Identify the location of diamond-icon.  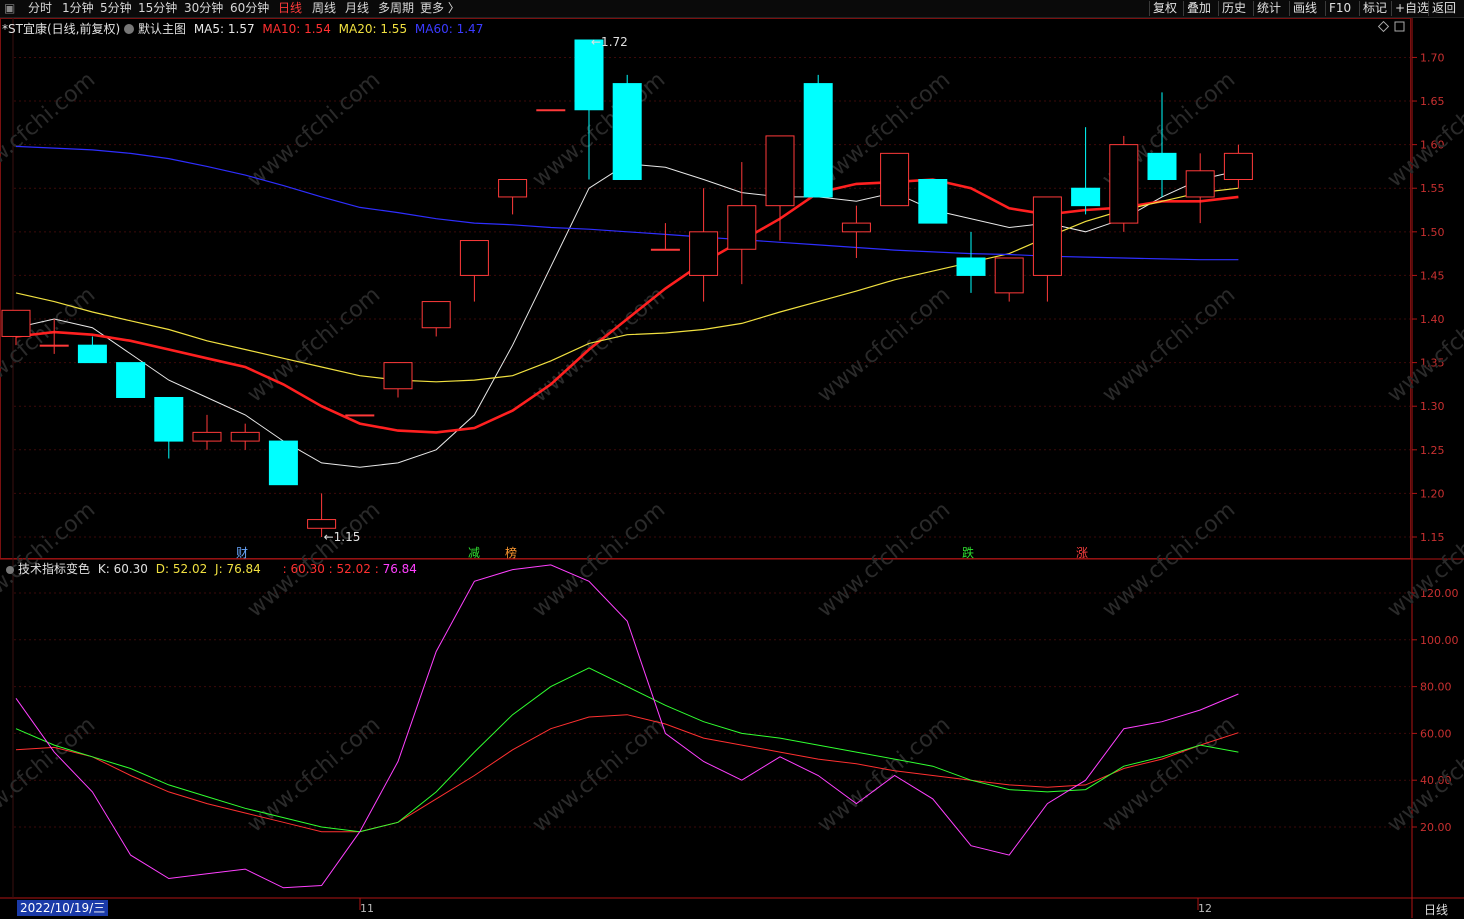
(1383, 26).